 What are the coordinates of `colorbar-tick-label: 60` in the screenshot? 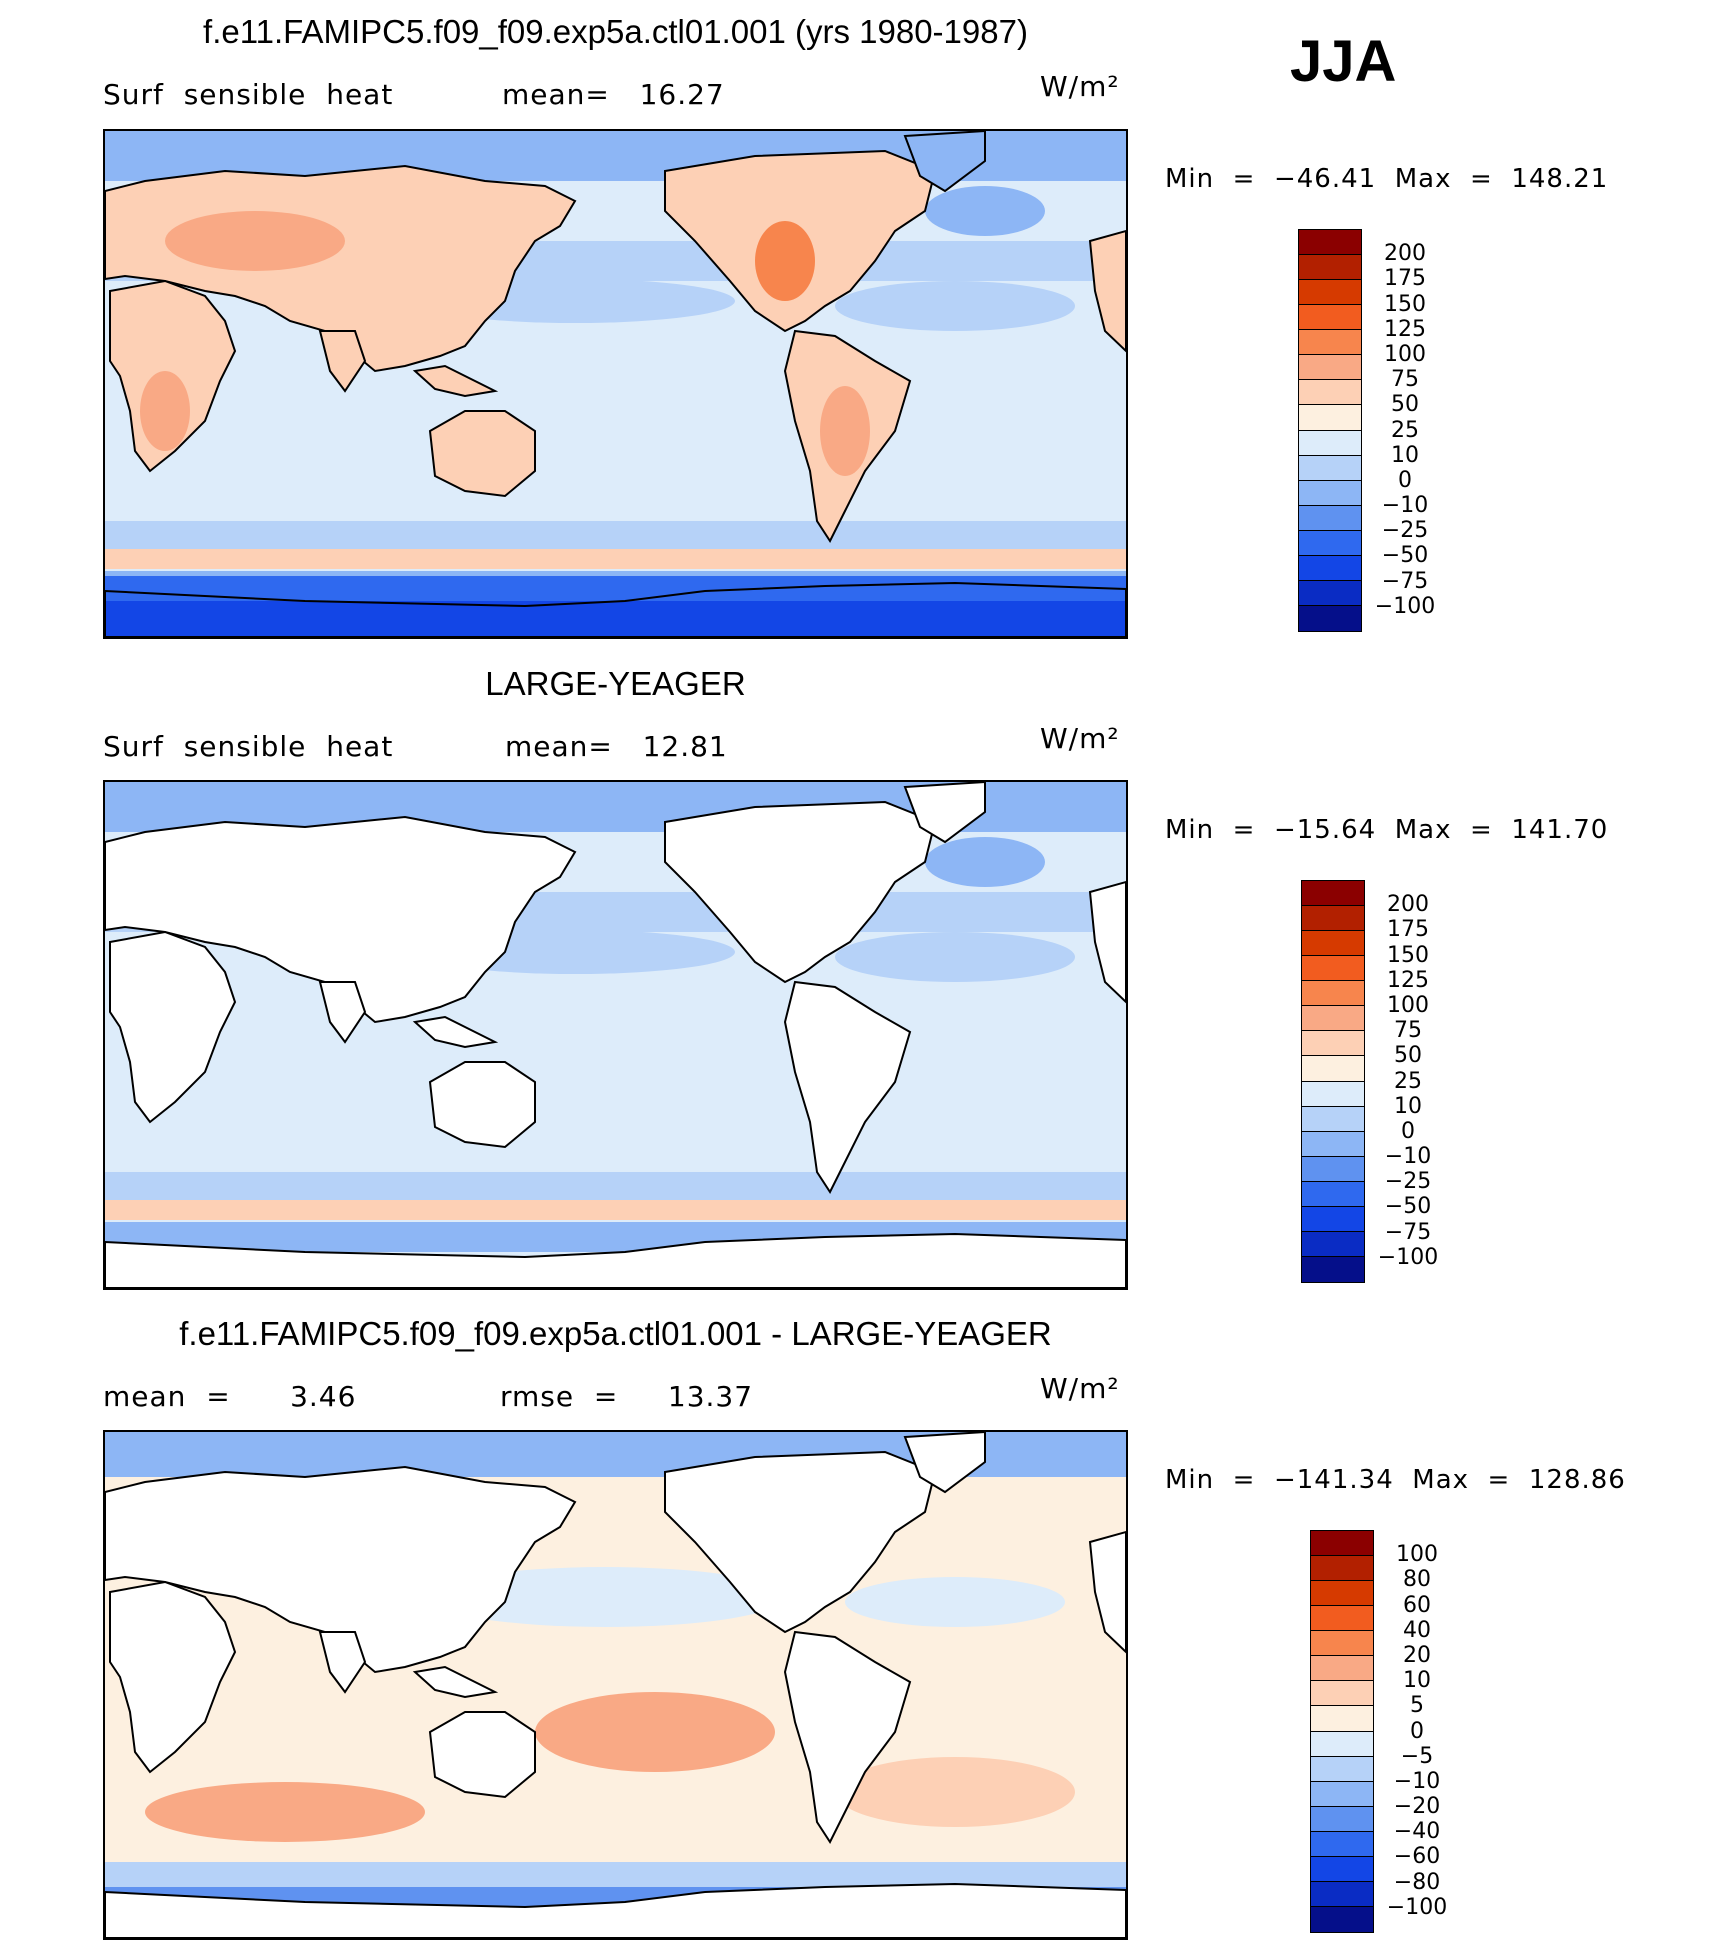 It's located at (1417, 1605).